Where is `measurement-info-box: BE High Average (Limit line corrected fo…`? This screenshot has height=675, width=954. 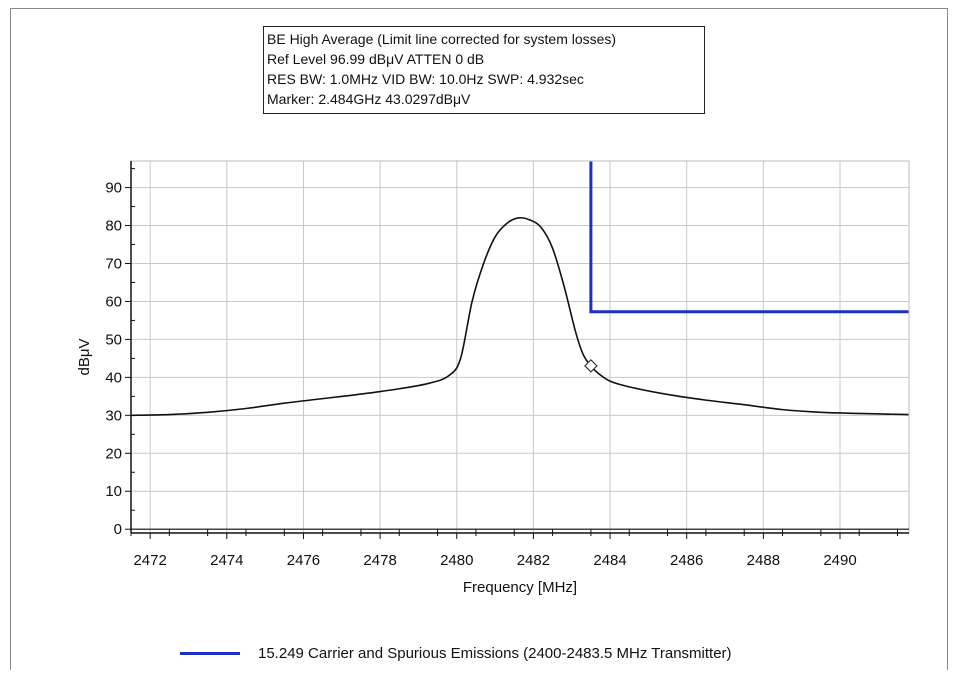 measurement-info-box: BE High Average (Limit line corrected fo… is located at coordinates (484, 70).